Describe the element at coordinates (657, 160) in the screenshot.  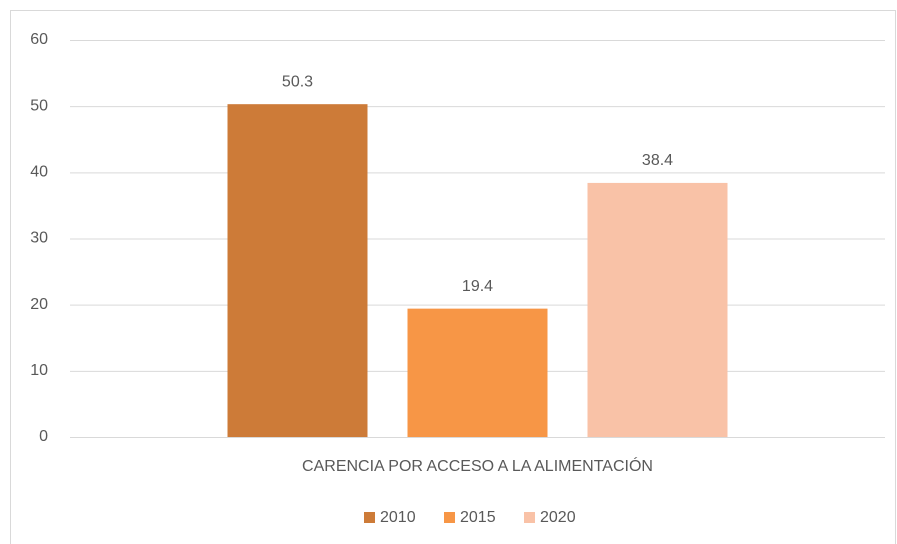
I see `data-label: 38.4` at that location.